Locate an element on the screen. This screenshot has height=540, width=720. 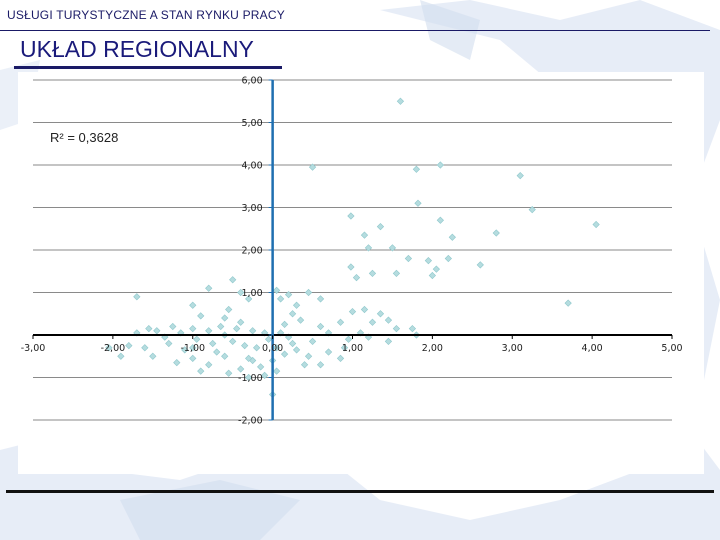
title-underline is located at coordinates (148, 67).